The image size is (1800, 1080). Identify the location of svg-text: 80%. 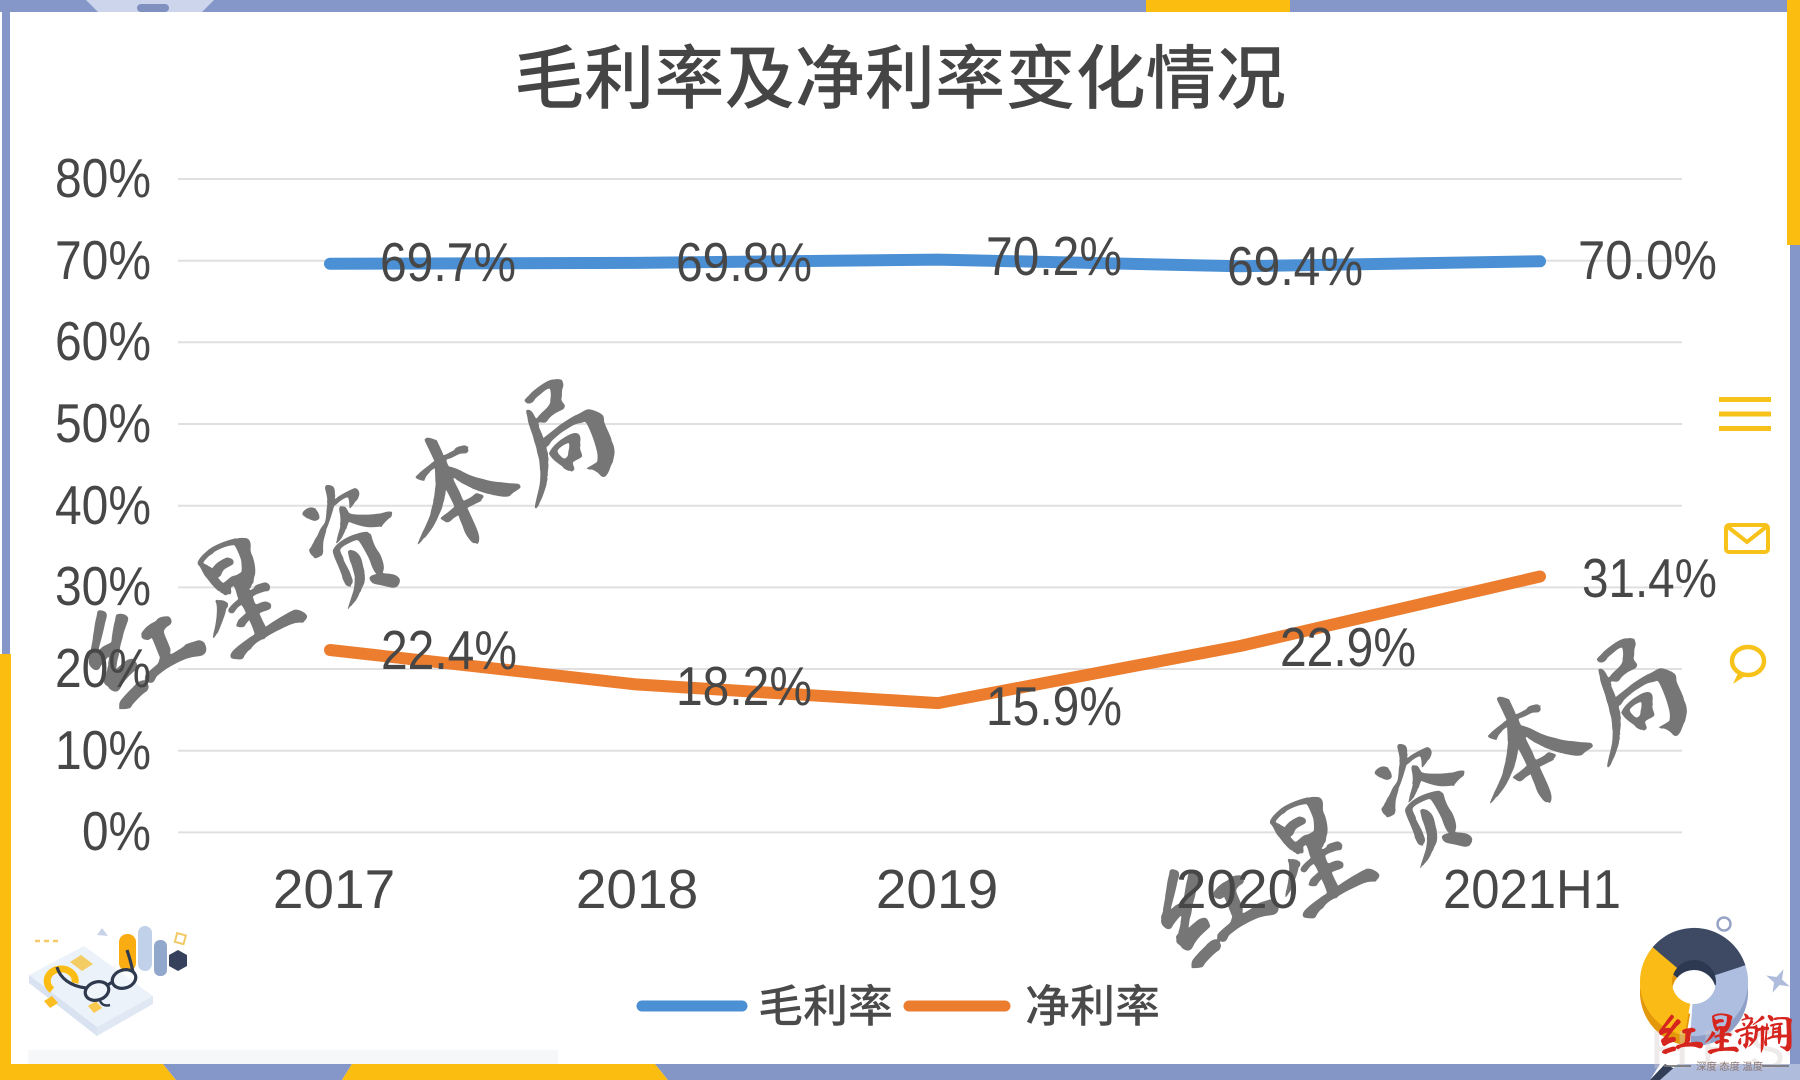
(103, 178).